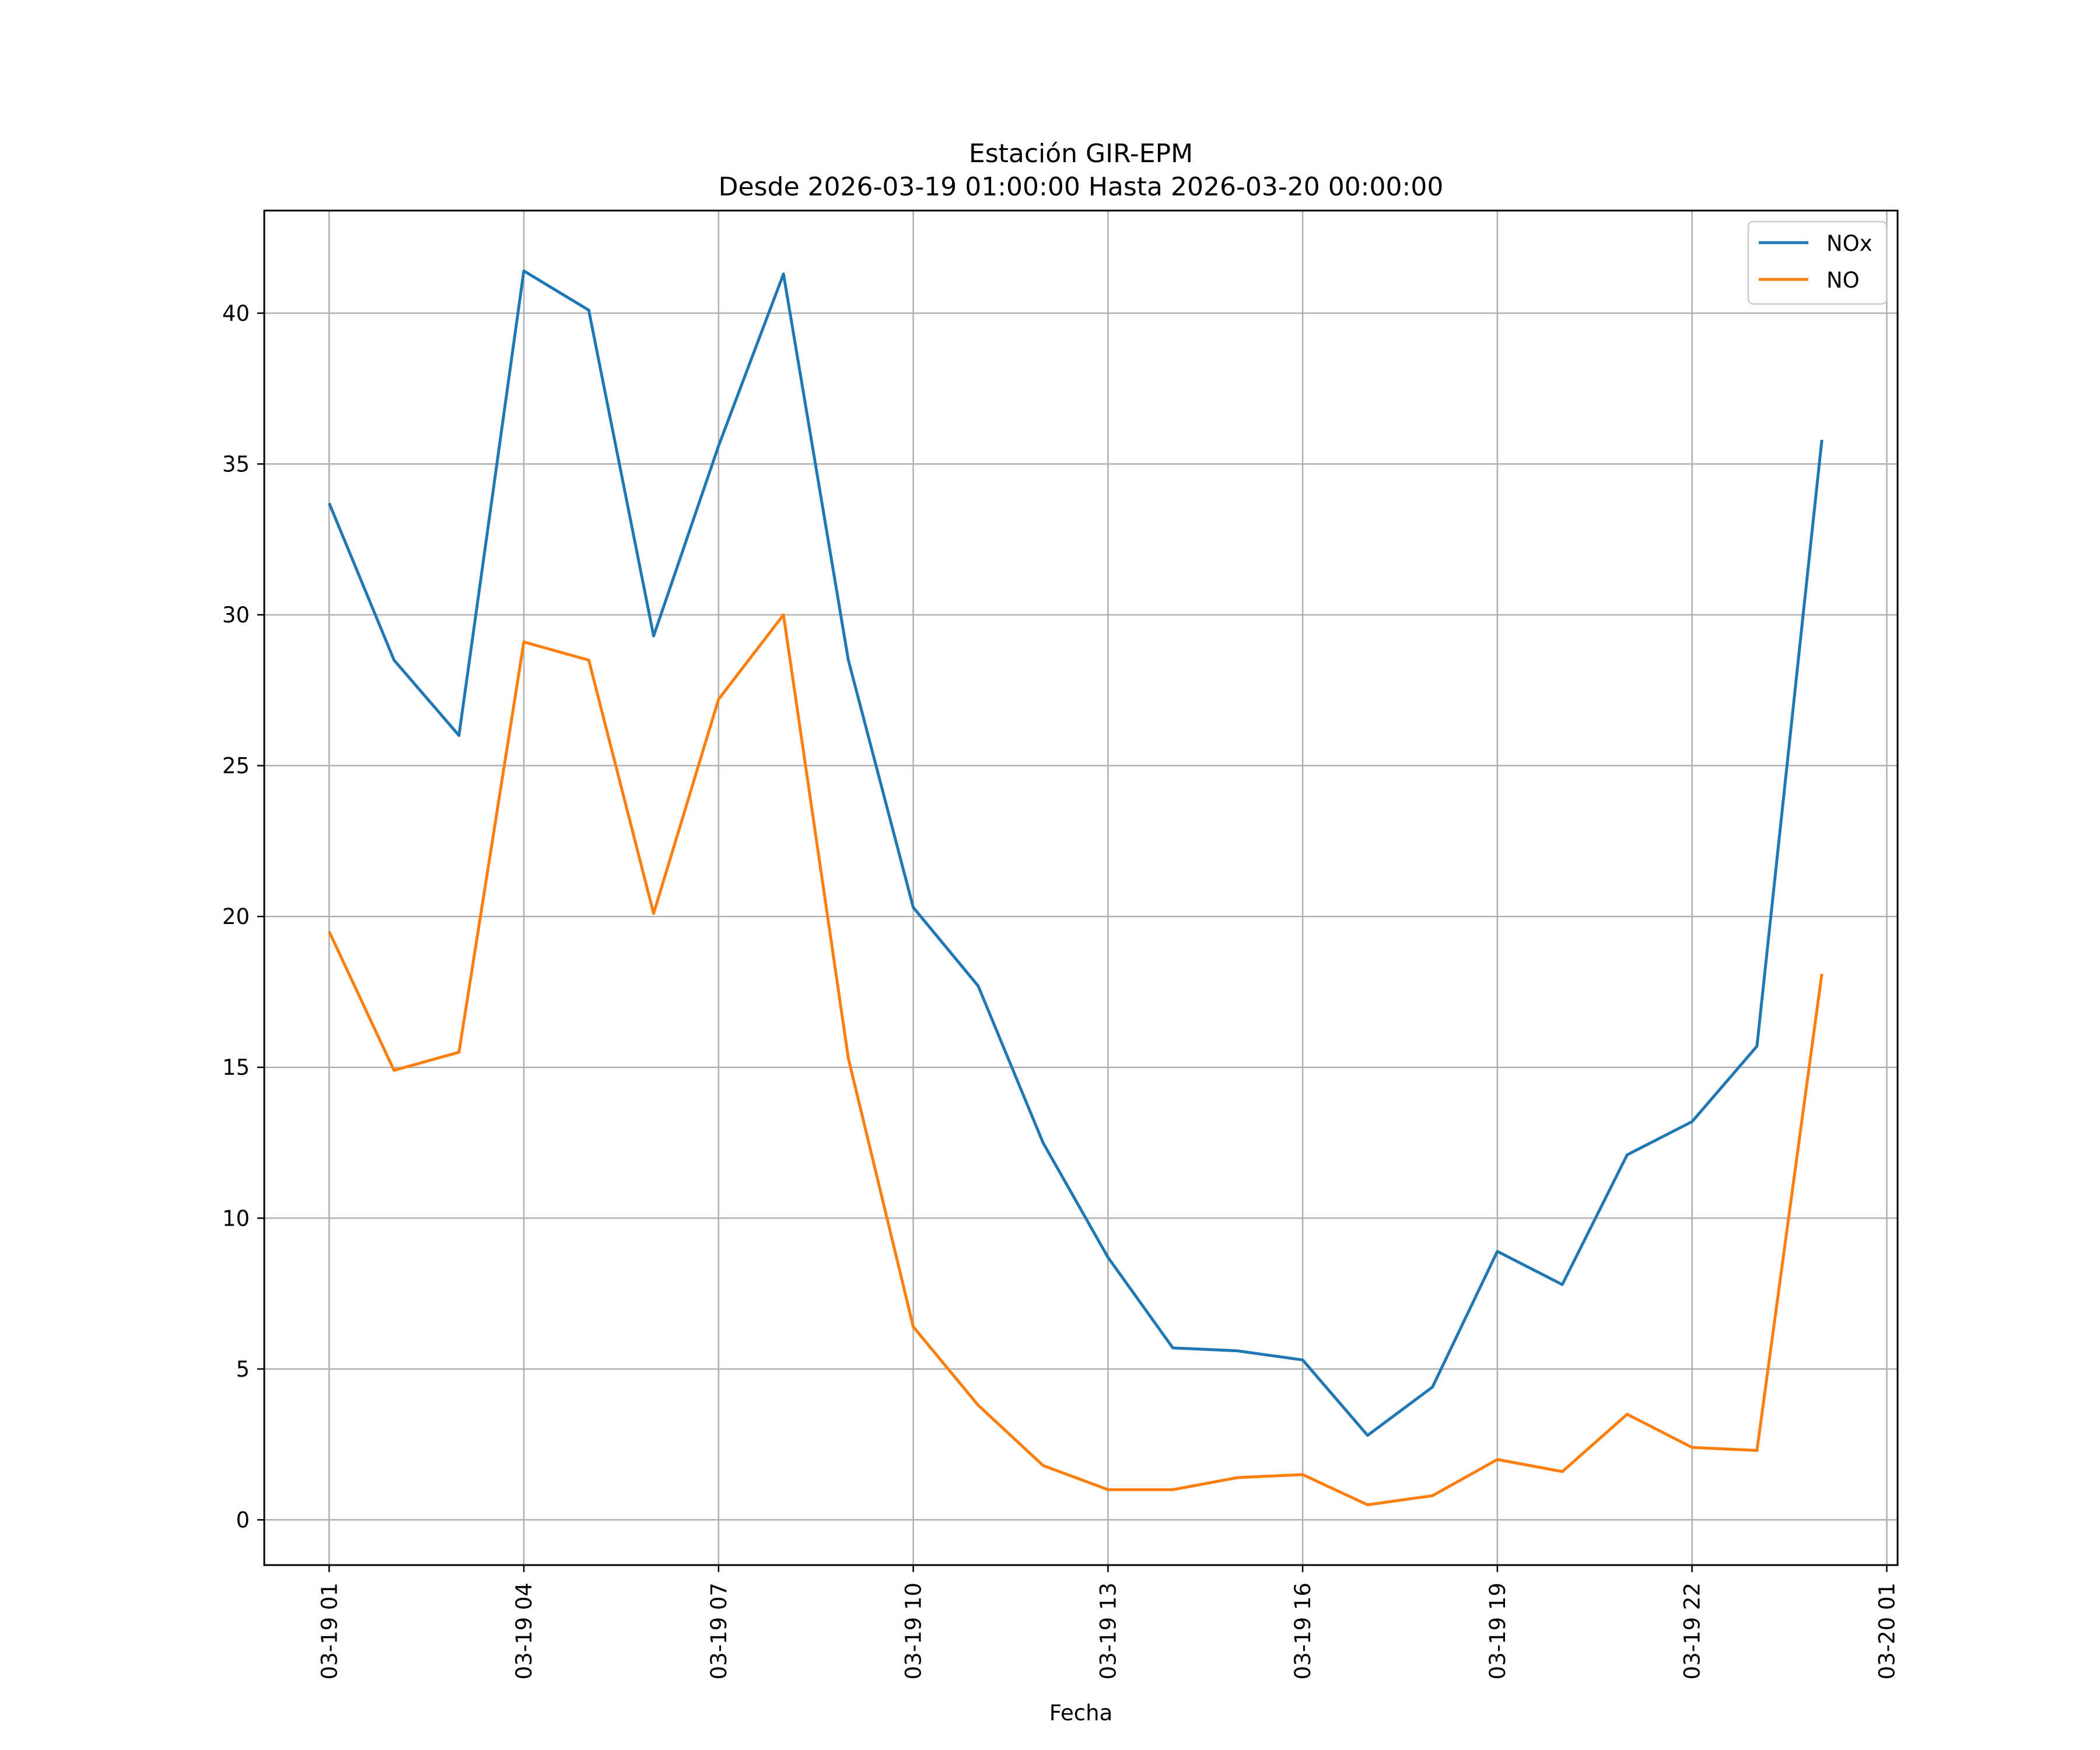 The image size is (2100, 1750). Describe the element at coordinates (329, 1631) in the screenshot. I see `x-tick-label: 03-19 01` at that location.